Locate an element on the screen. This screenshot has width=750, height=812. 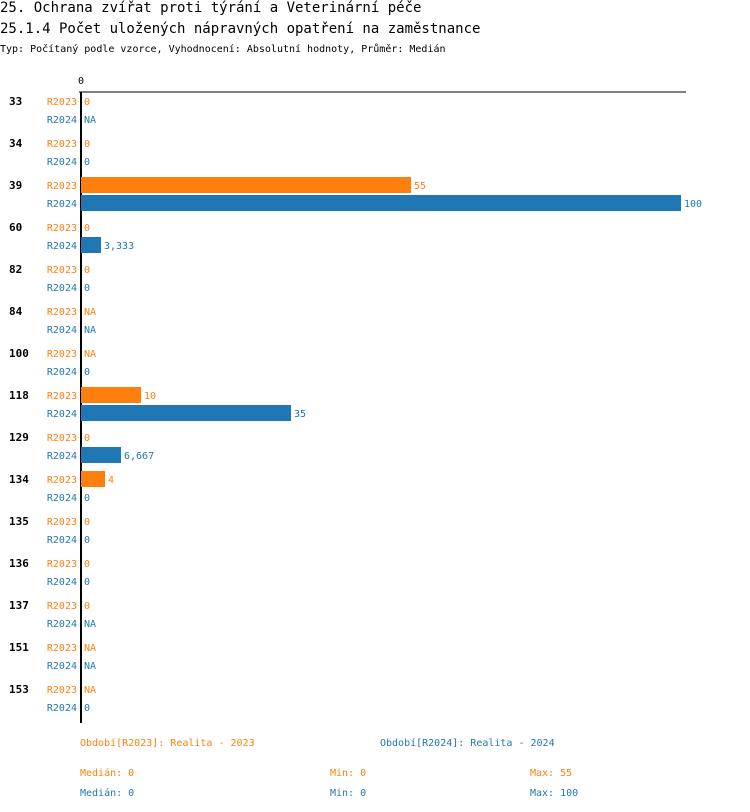
data-label: 55 is located at coordinates (420, 186).